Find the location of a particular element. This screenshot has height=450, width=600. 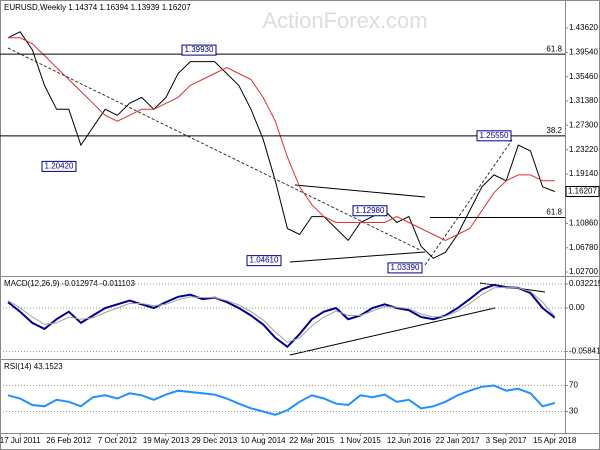

x-tick-label: 7 Oct 2012 is located at coordinates (118, 440).